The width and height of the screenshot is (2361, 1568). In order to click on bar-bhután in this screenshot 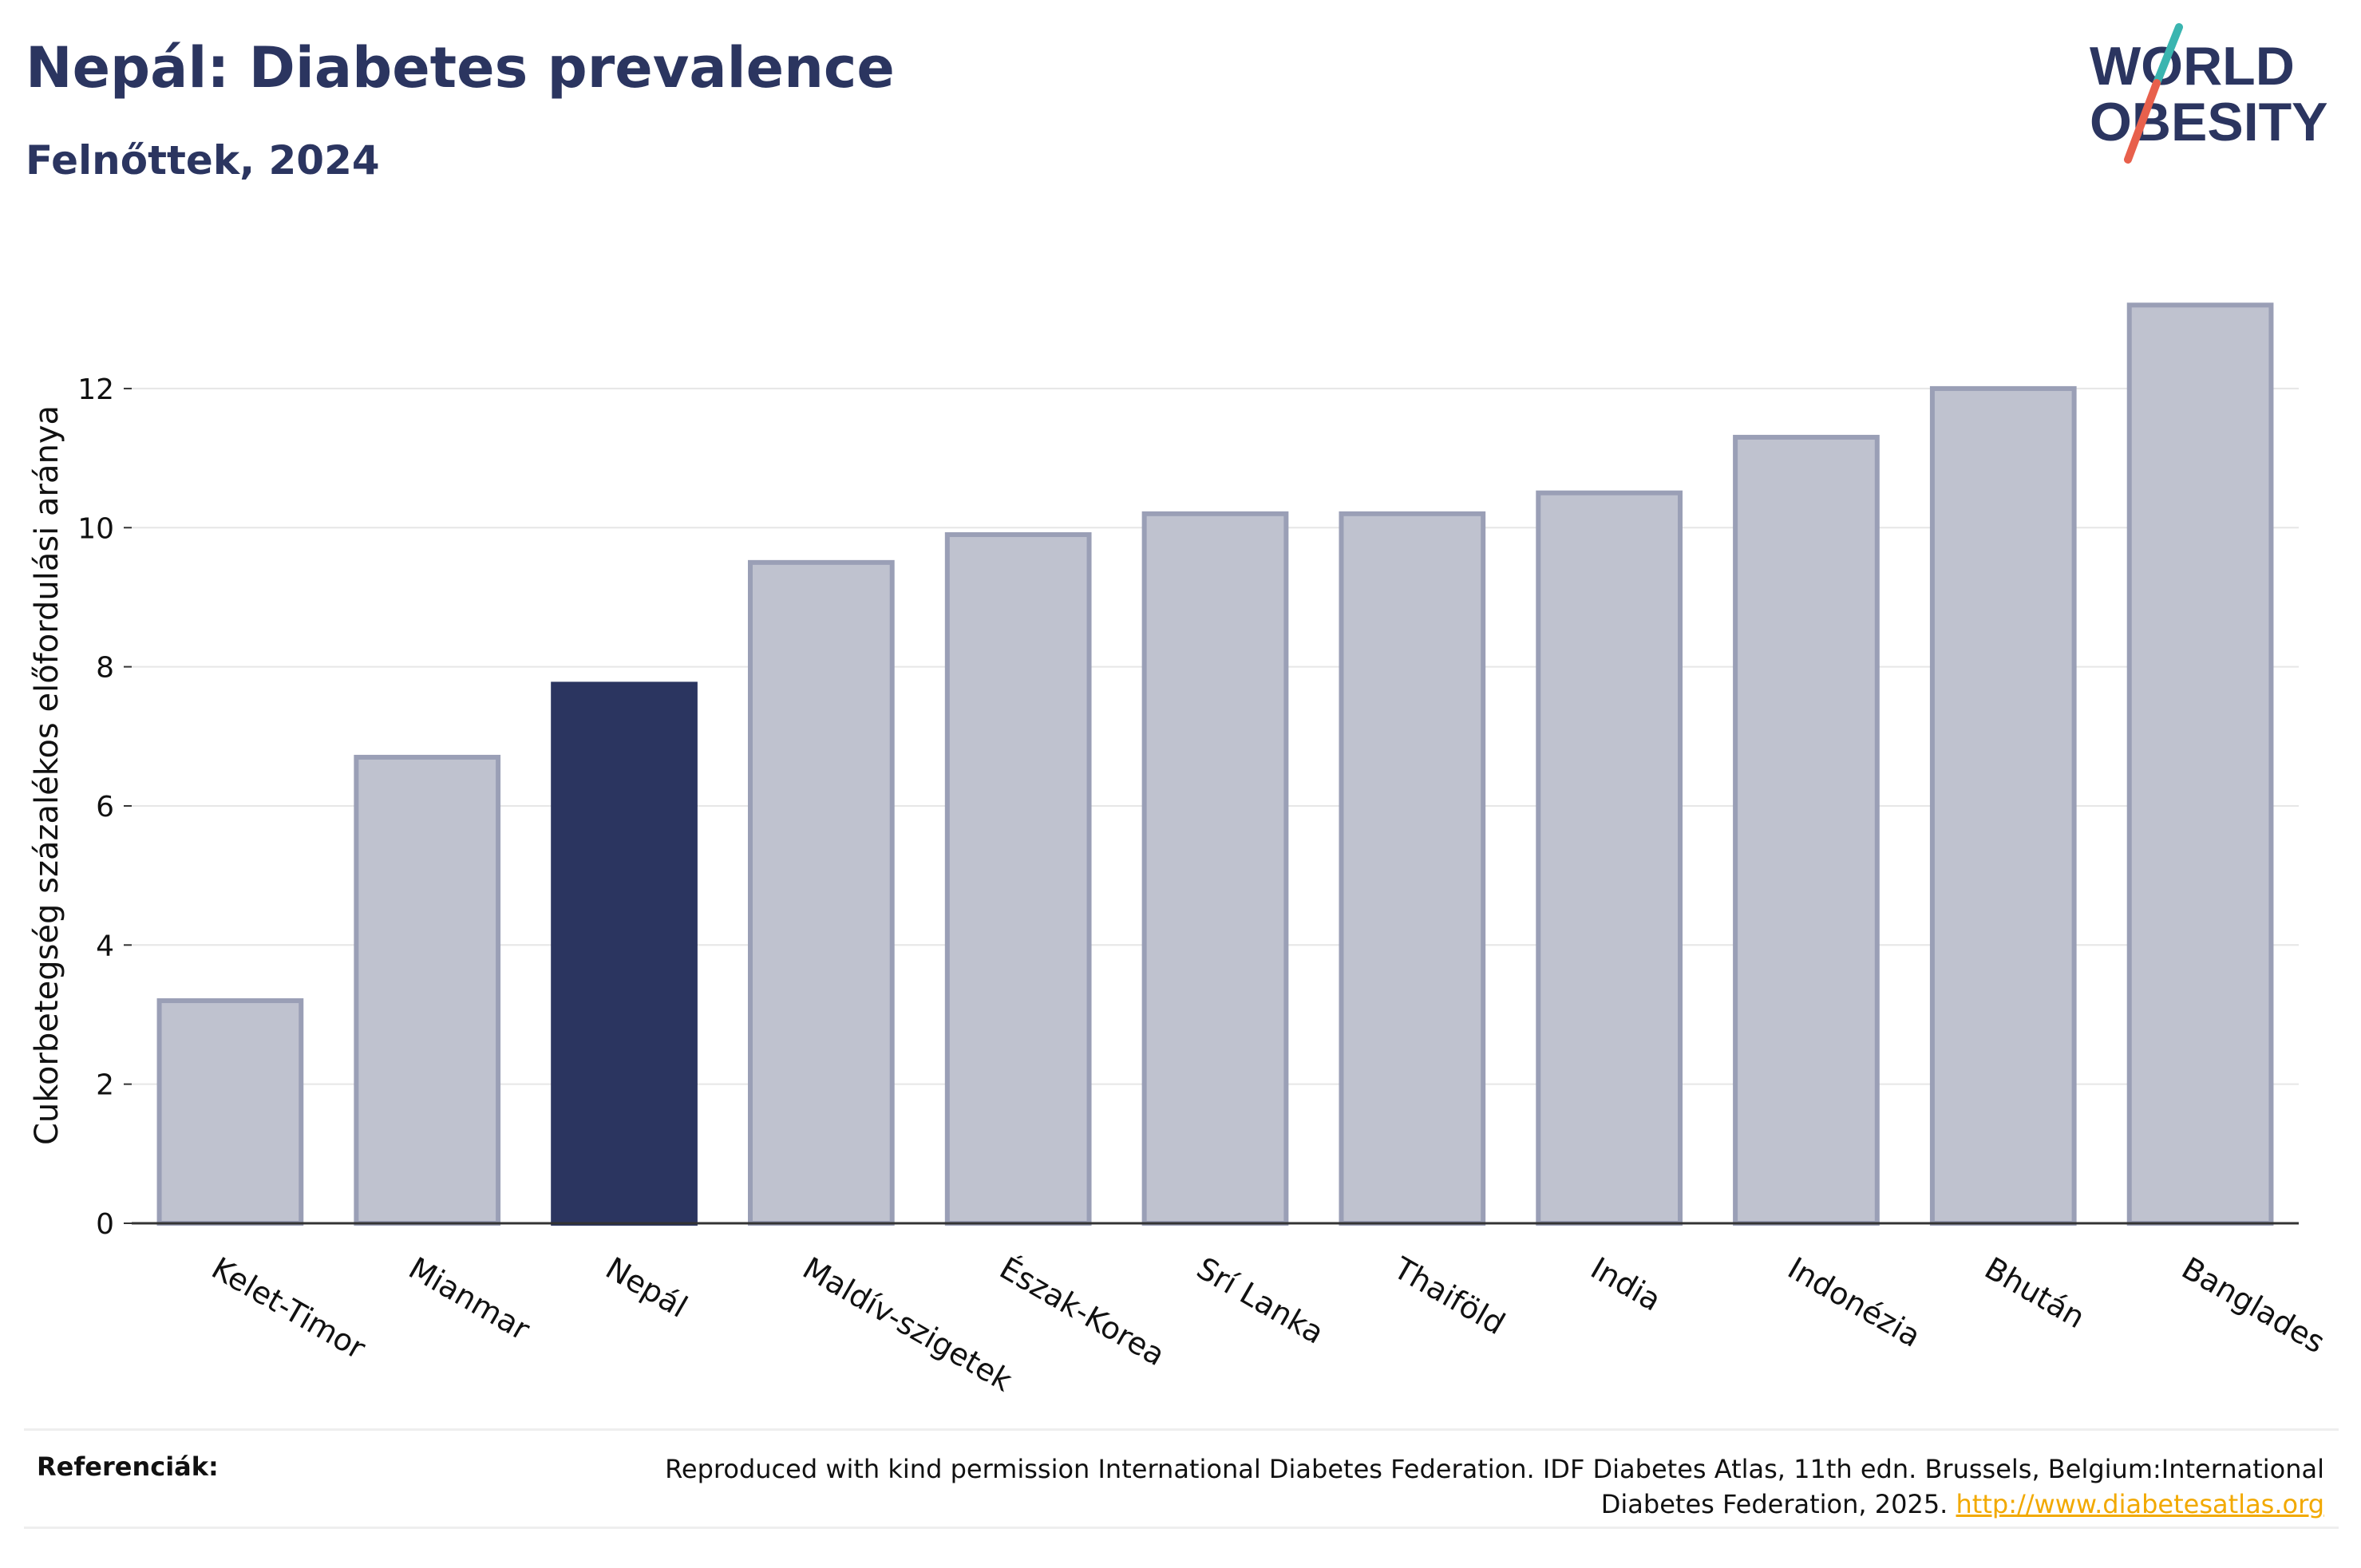, I will do `click(2003, 805)`.